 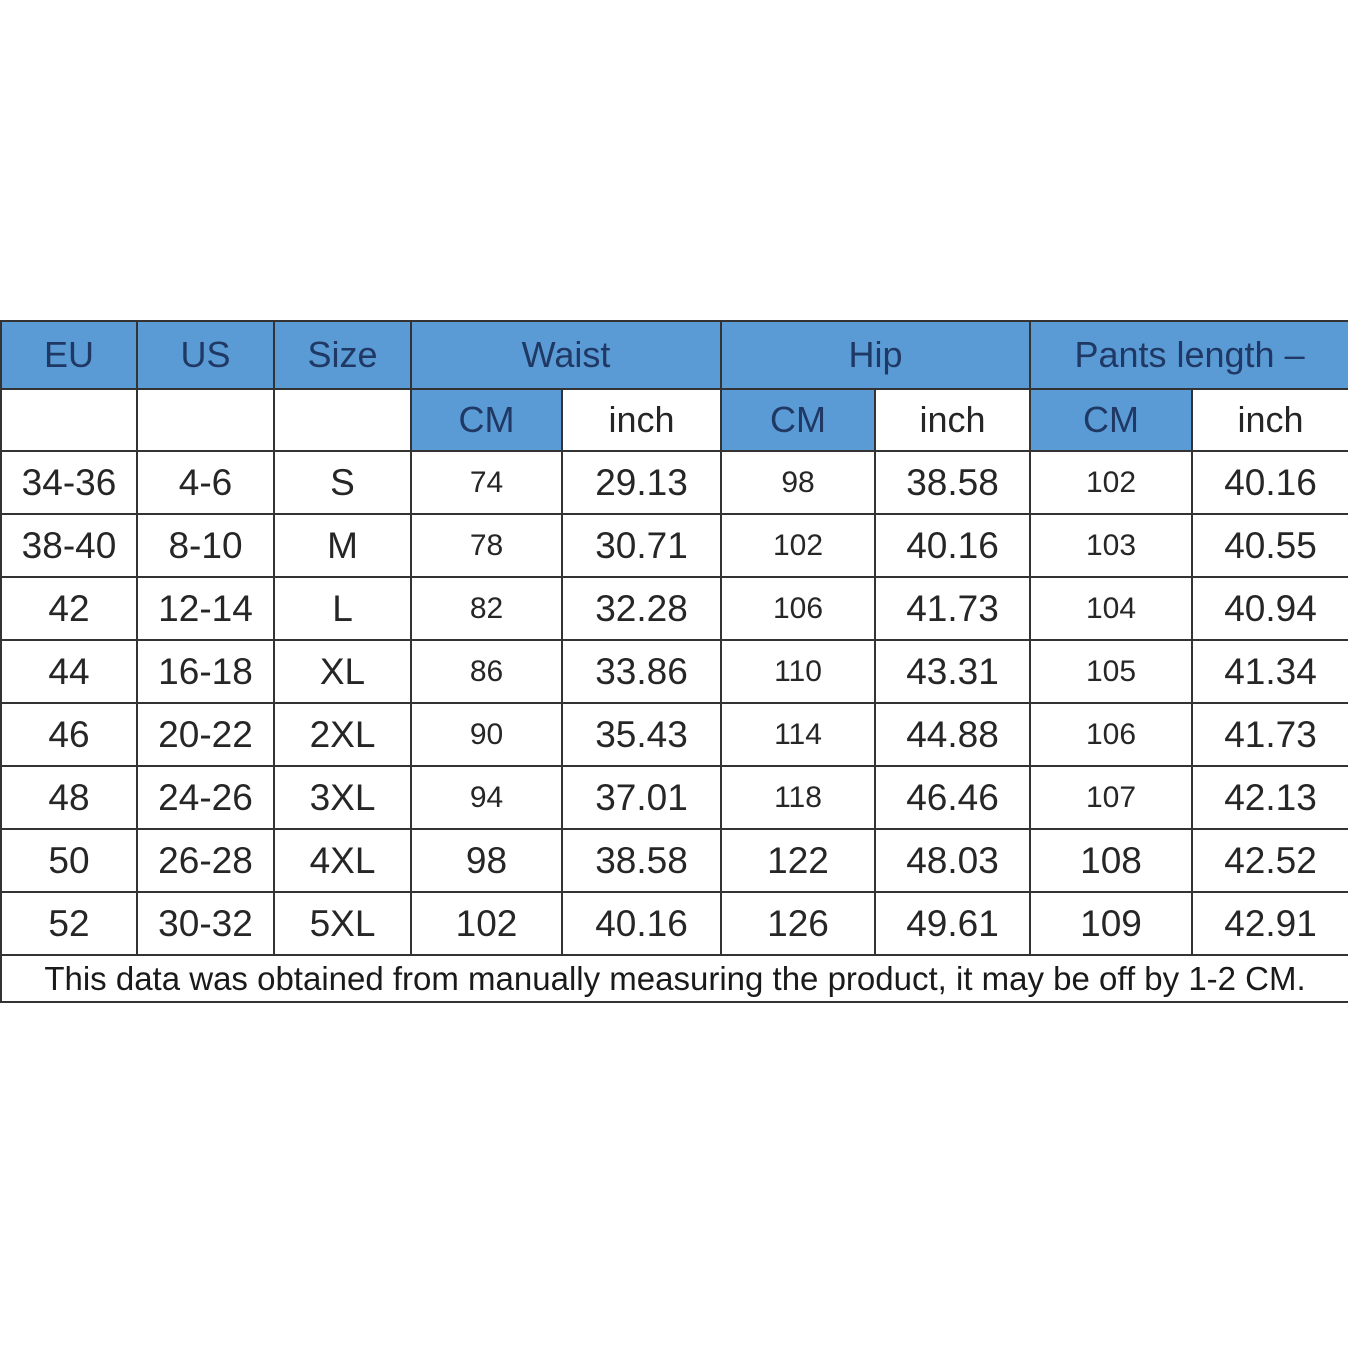 What do you see at coordinates (953, 923) in the screenshot?
I see `cell-hip-inch: 49.61` at bounding box center [953, 923].